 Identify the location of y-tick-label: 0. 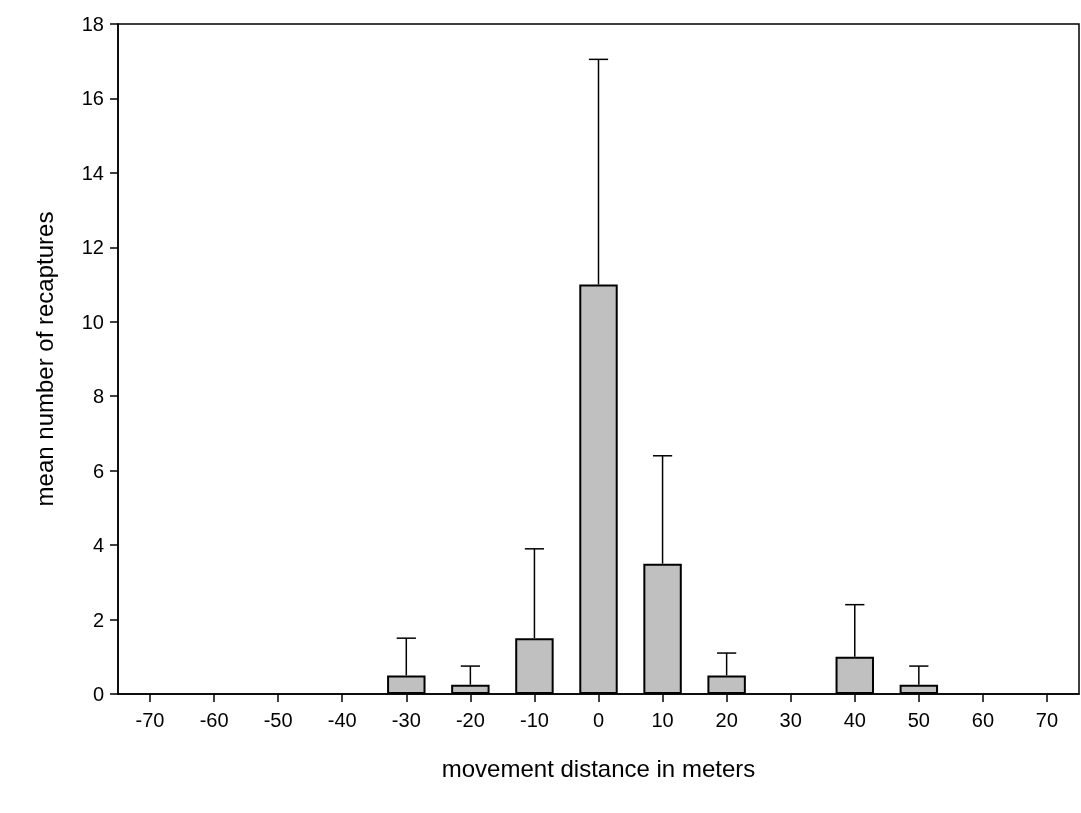
(98, 694).